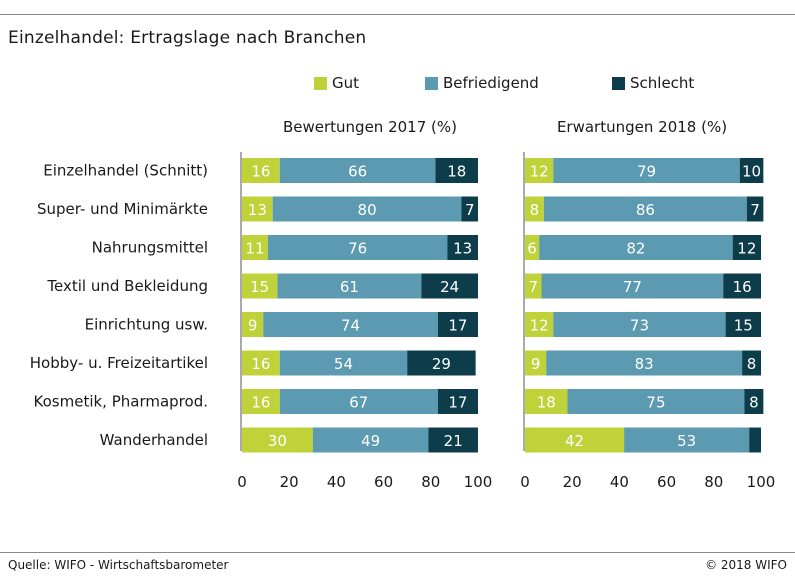  What do you see at coordinates (644, 364) in the screenshot?
I see `bar-value-label: 83` at bounding box center [644, 364].